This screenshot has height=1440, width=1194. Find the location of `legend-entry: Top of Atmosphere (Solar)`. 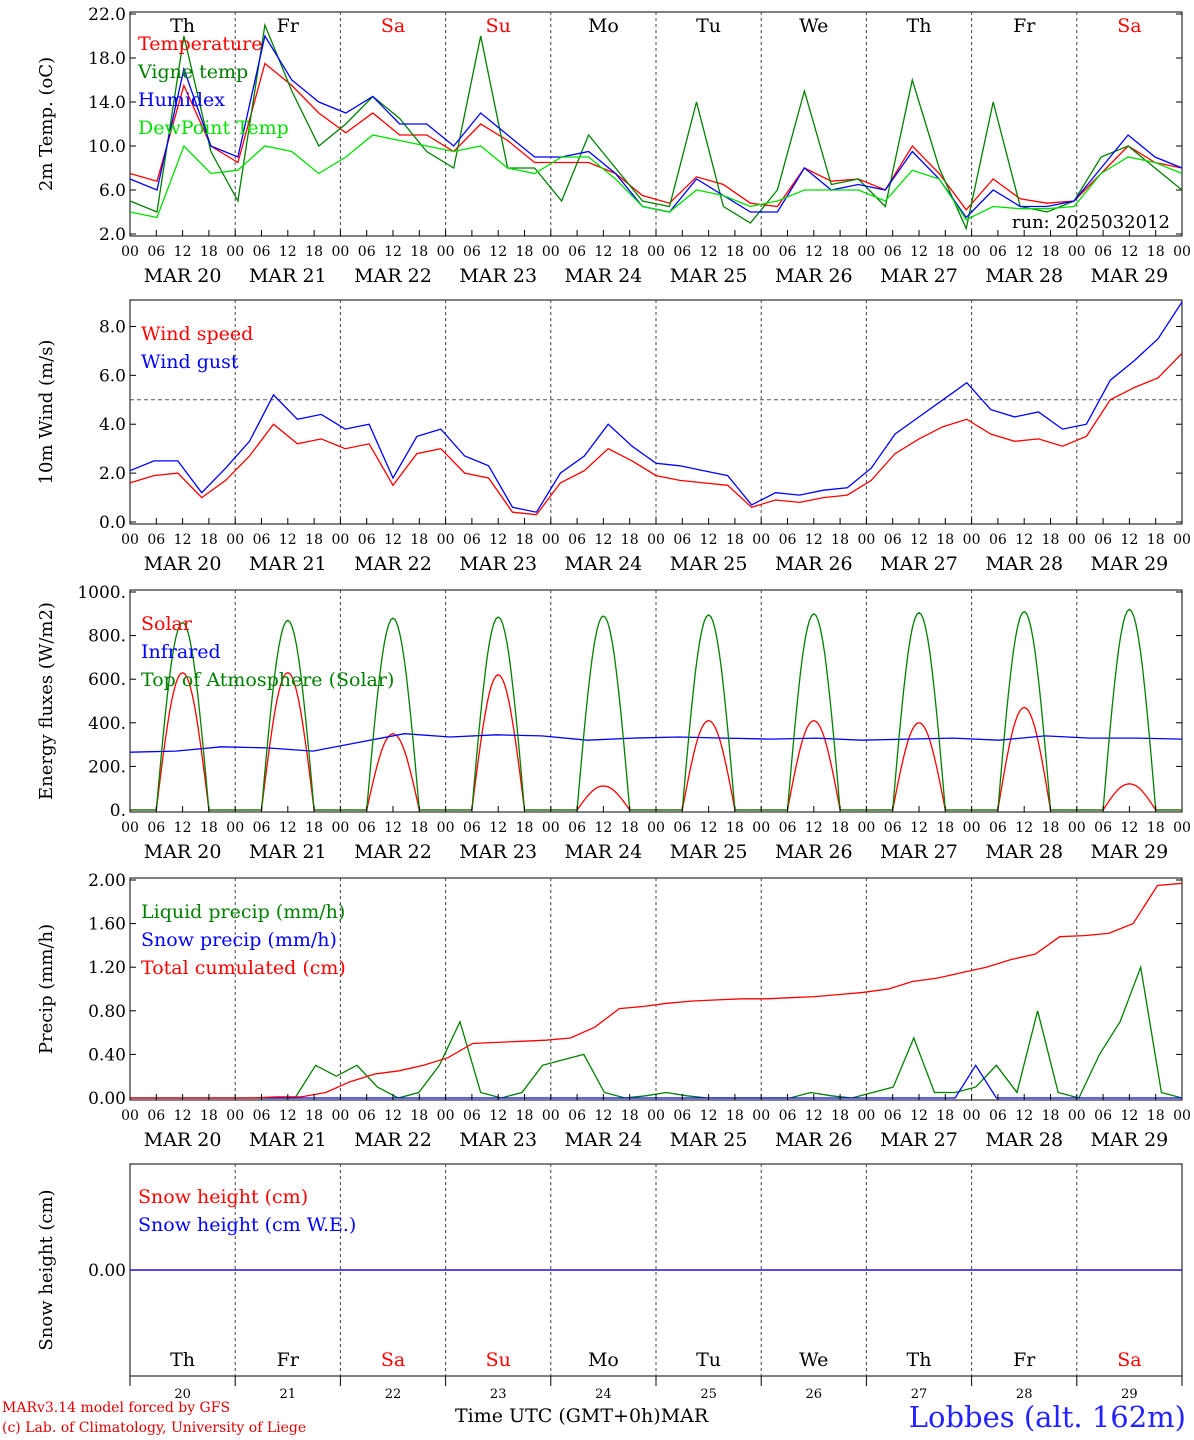

legend-entry: Top of Atmosphere (Solar) is located at coordinates (267, 680).